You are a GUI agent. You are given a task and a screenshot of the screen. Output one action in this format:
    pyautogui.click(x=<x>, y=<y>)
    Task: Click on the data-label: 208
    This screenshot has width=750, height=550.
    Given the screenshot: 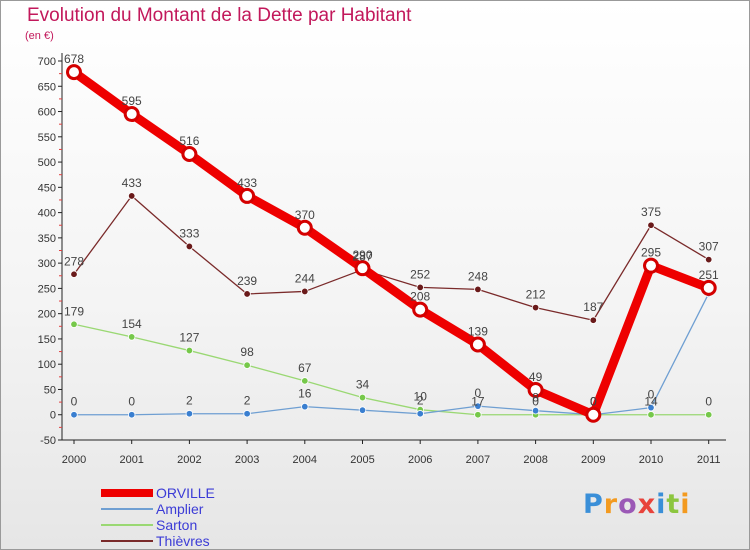 What is the action you would take?
    pyautogui.click(x=420, y=297)
    